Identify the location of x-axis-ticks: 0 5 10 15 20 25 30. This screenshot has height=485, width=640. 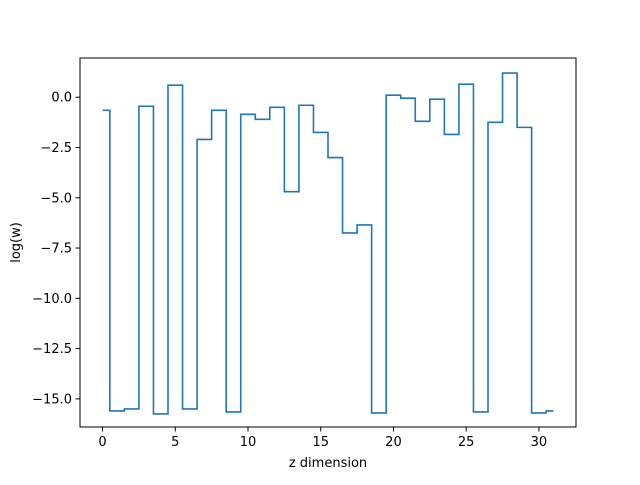
(322, 438).